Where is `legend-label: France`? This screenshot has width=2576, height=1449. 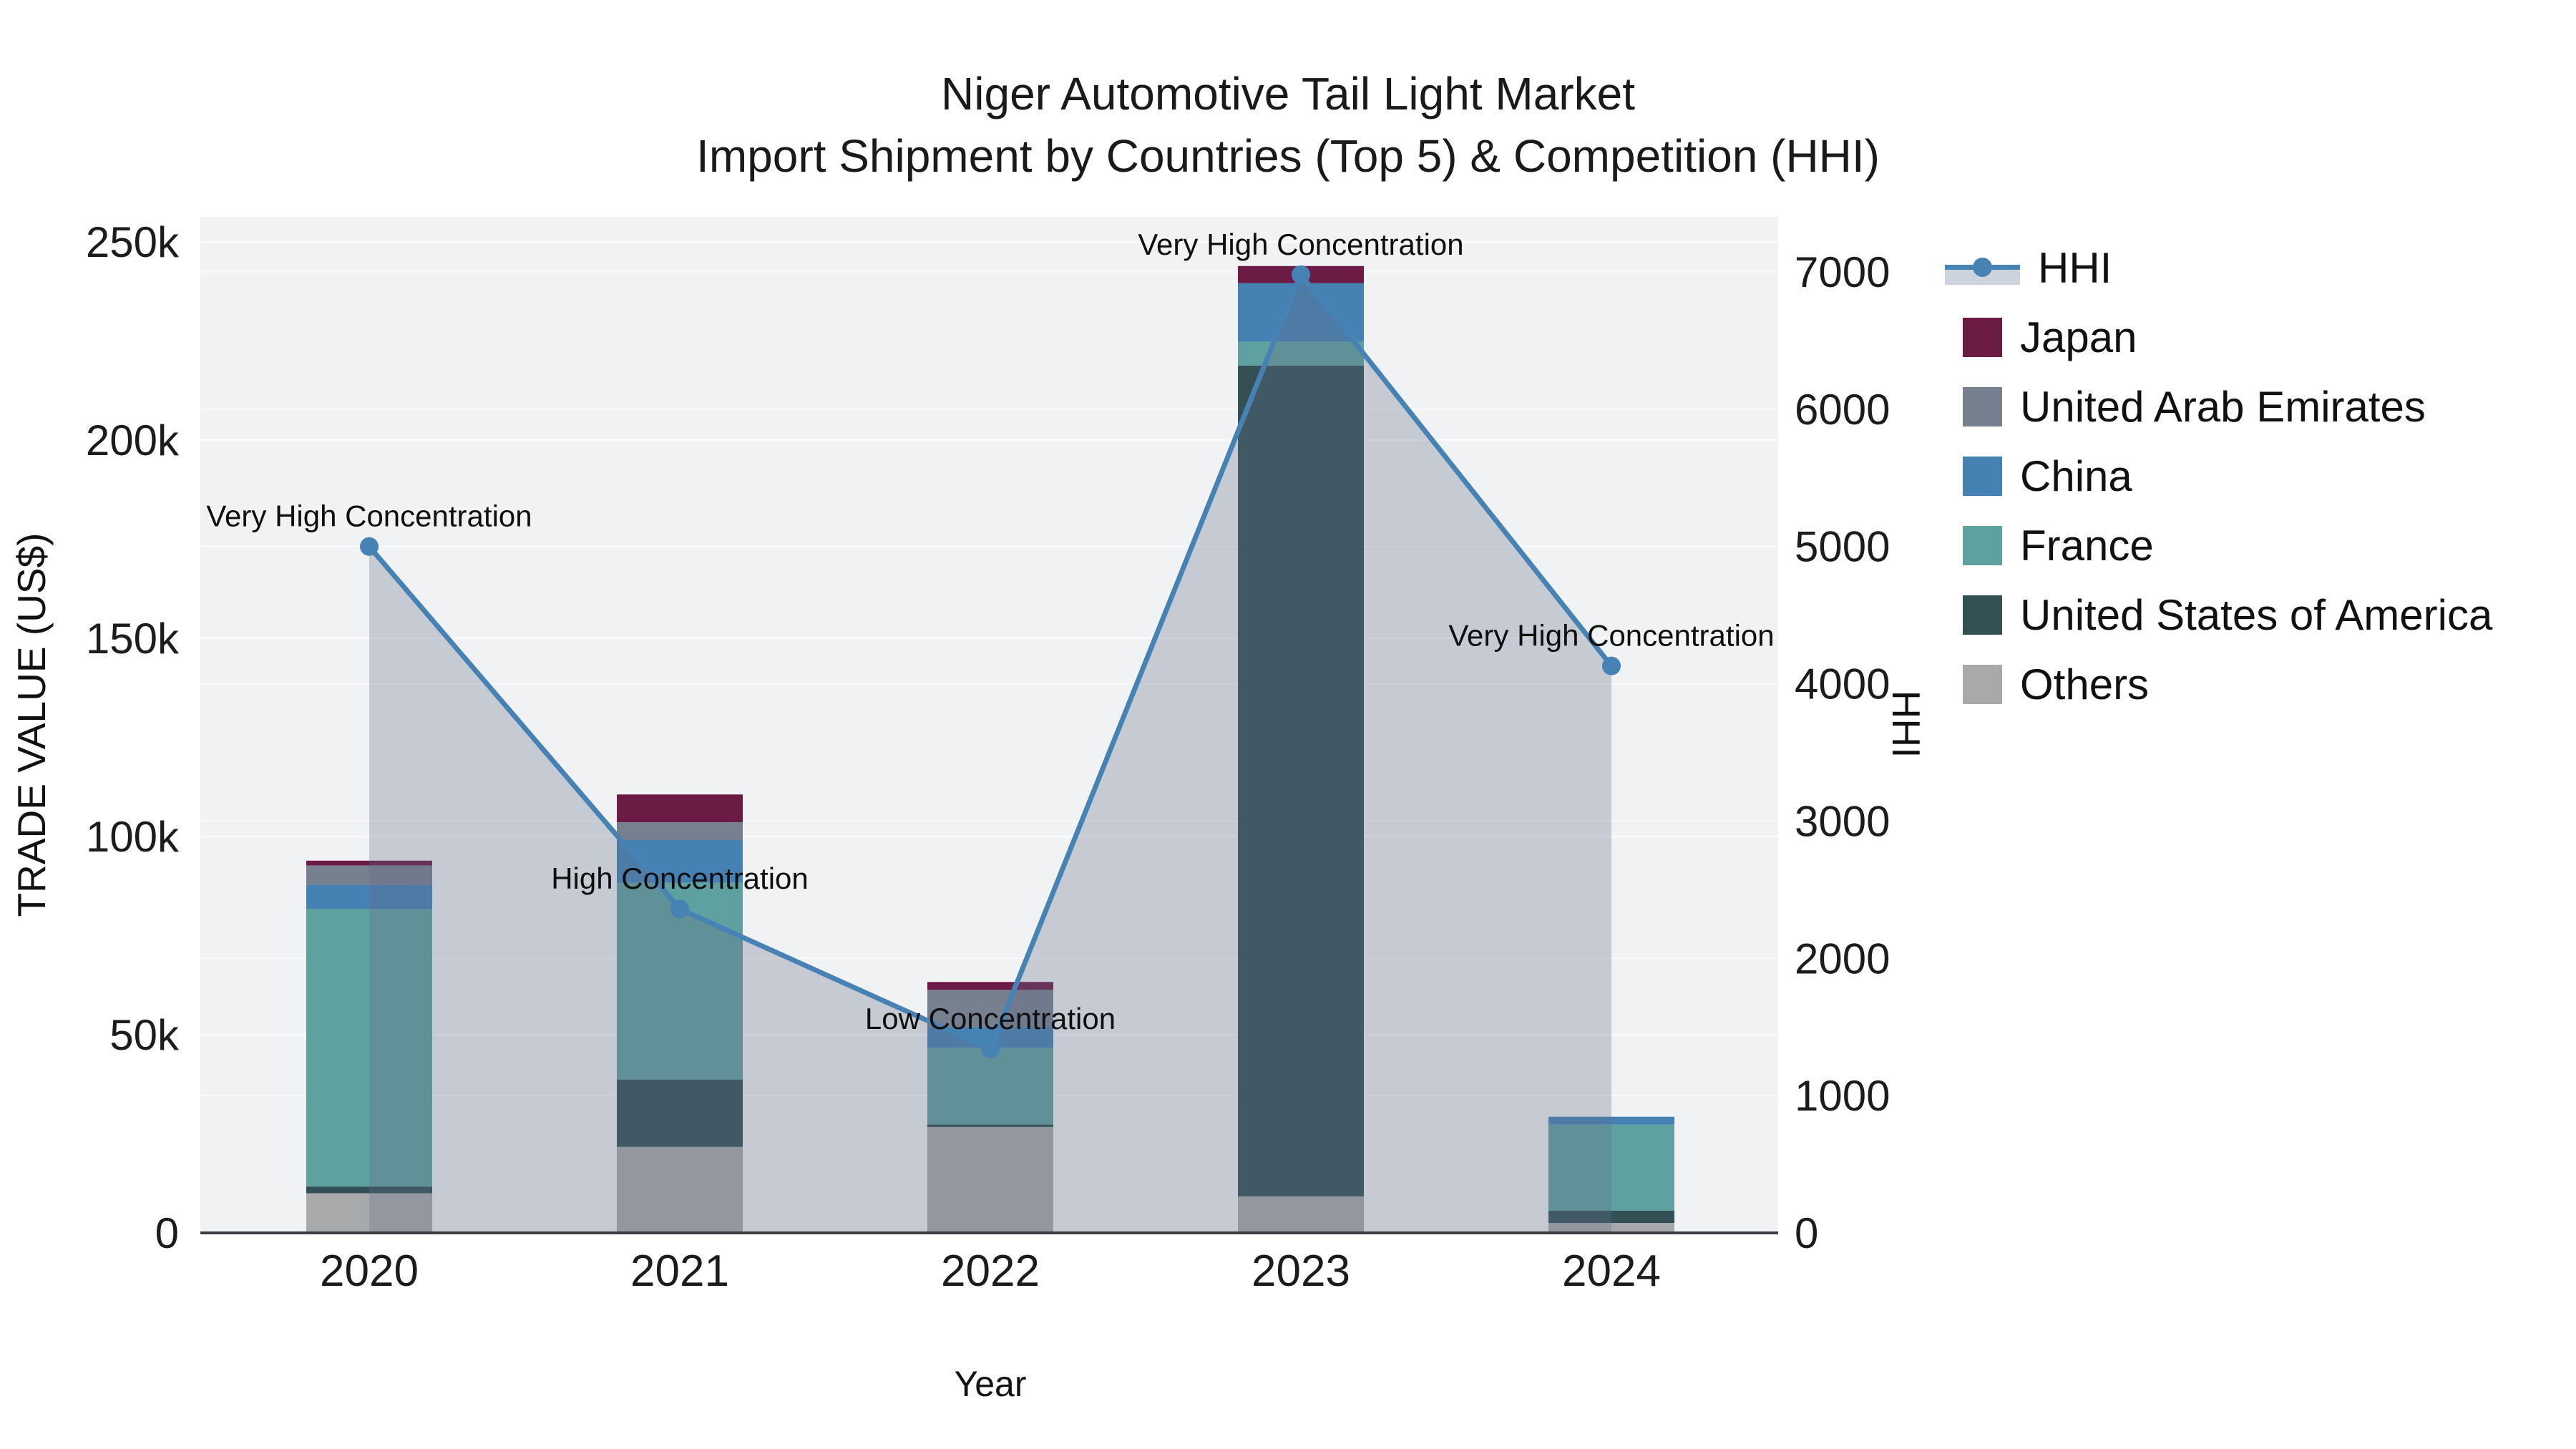 legend-label: France is located at coordinates (2087, 546).